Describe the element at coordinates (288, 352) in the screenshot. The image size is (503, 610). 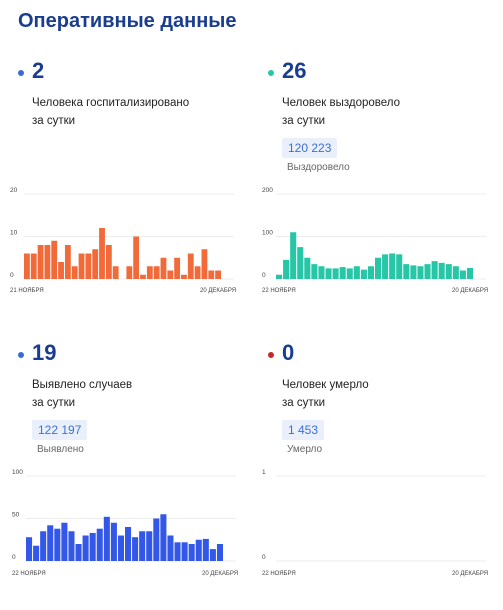
I see `stat-number: 0` at that location.